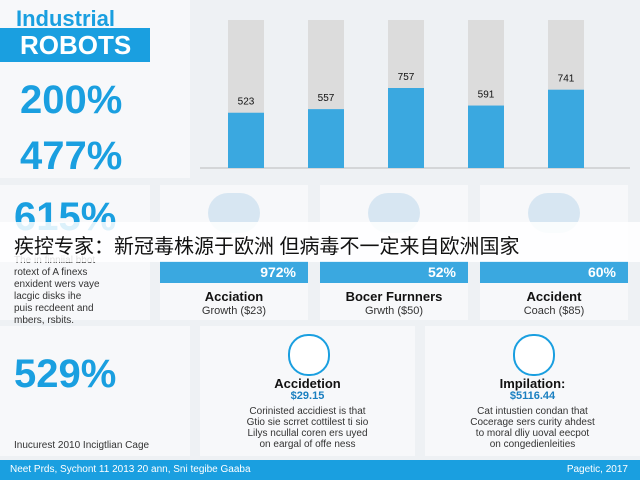 This screenshot has height=480, width=640. Describe the element at coordinates (307, 411) in the screenshot. I see `text-line: Corinisted accidiest is that` at that location.